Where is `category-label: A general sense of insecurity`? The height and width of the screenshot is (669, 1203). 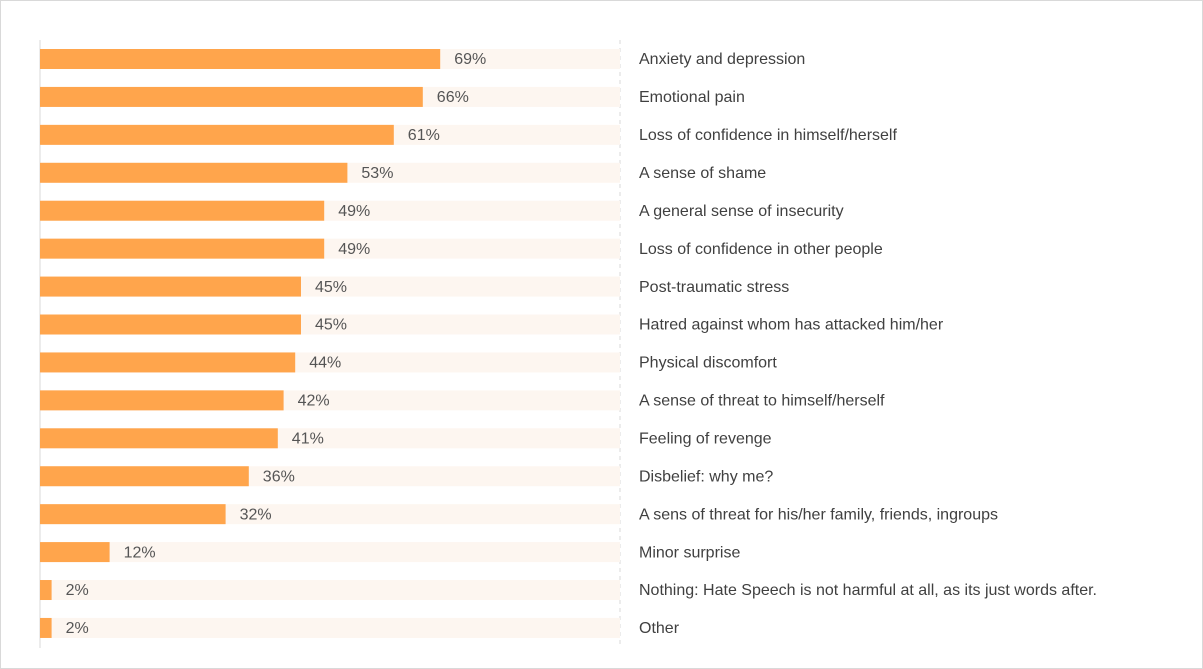 category-label: A general sense of insecurity is located at coordinates (741, 211).